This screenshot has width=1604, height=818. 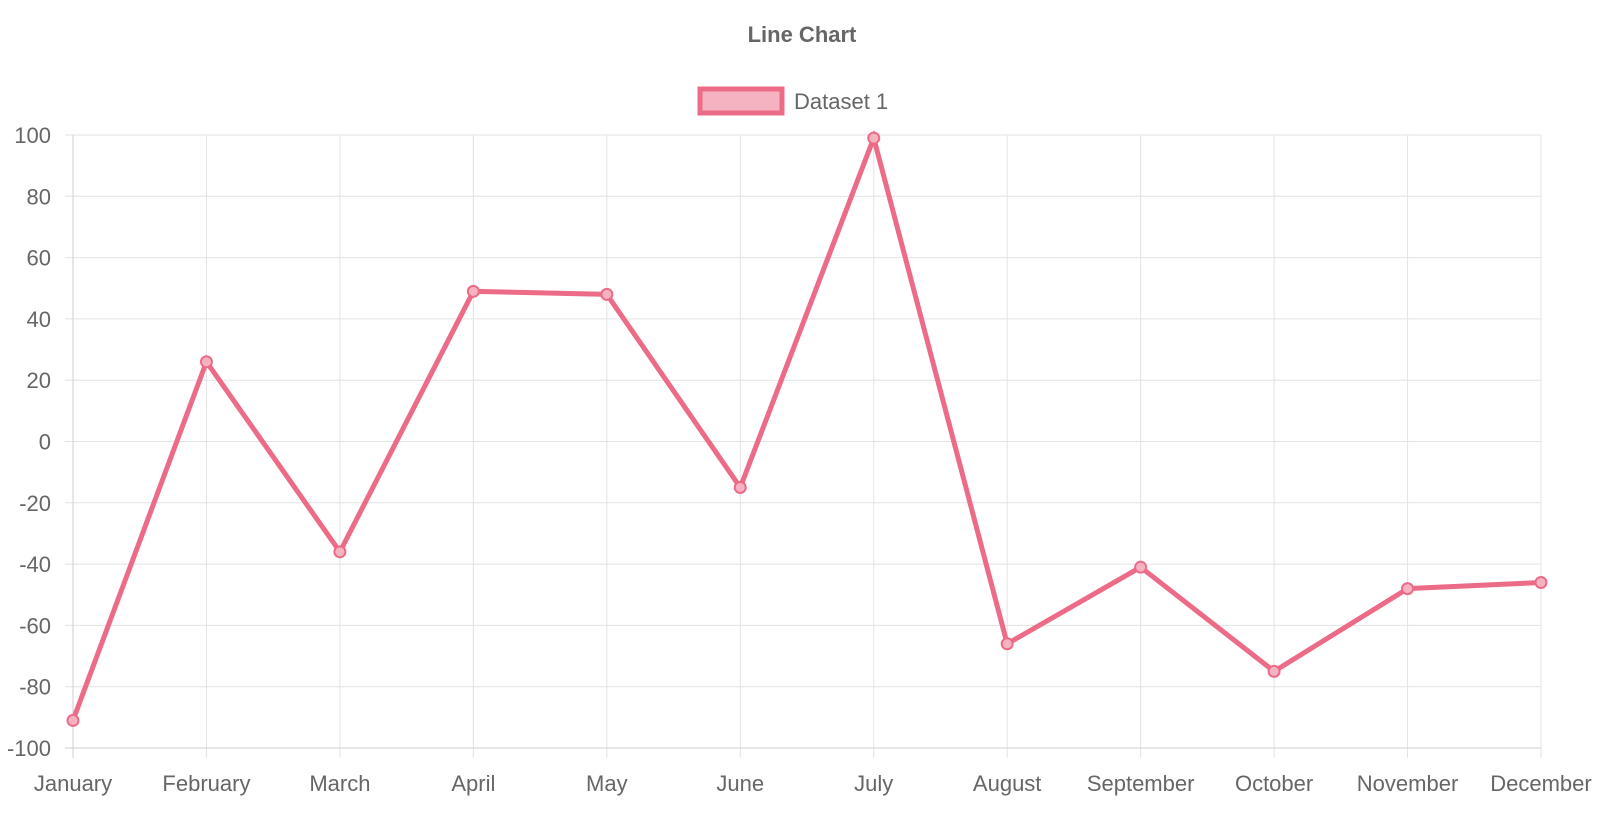 I want to click on x-tick-label: November, so click(x=1407, y=783).